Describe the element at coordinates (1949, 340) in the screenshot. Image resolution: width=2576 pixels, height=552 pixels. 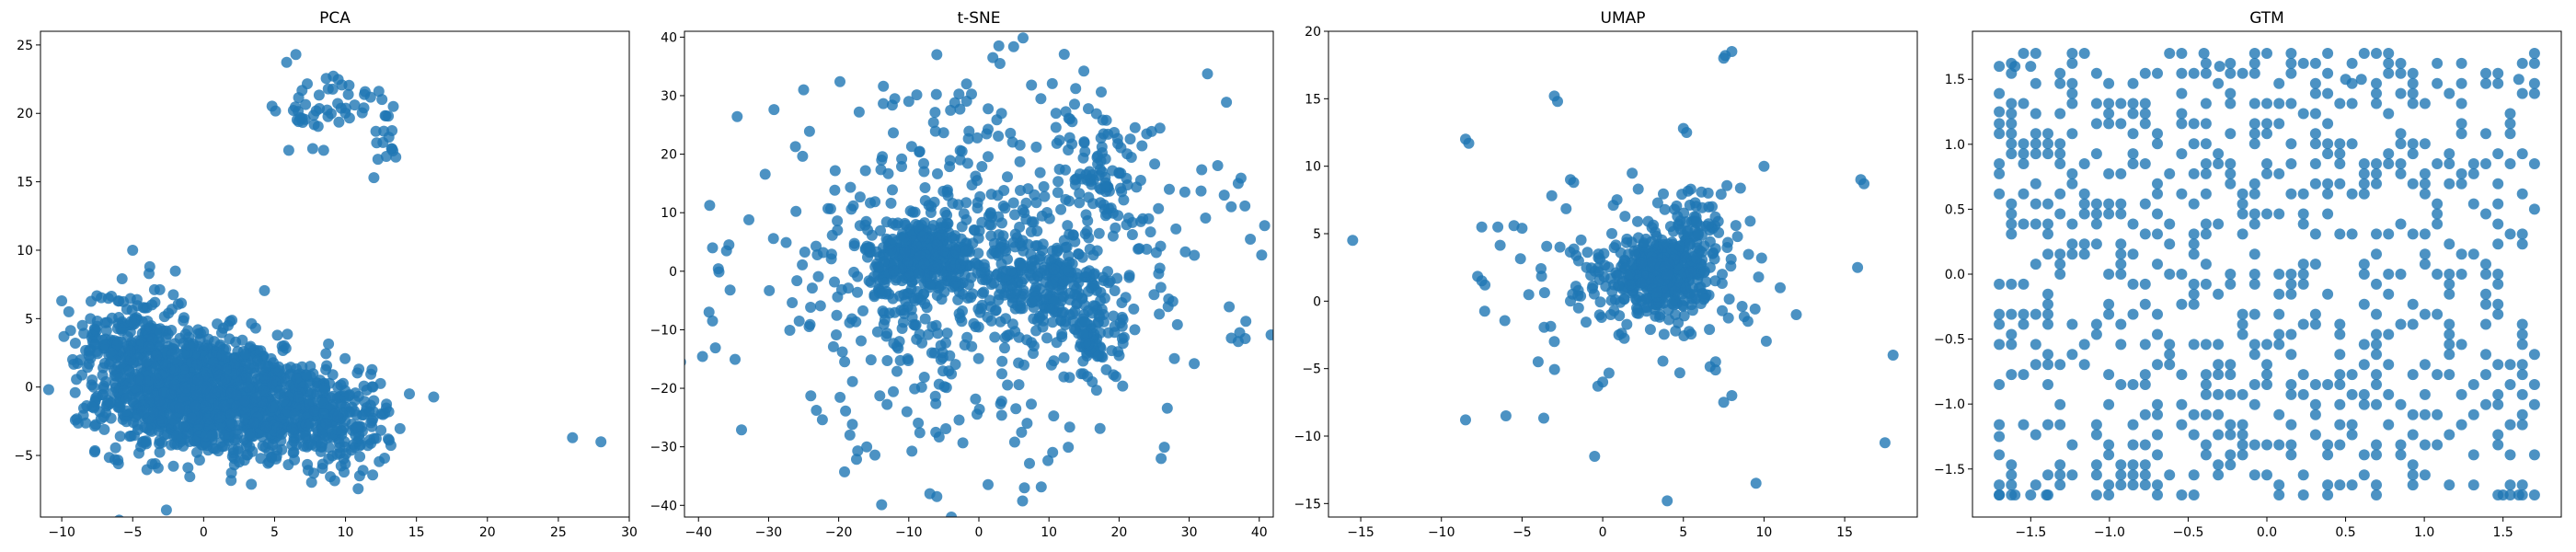
I see `y-tick-label: −0.5` at that location.